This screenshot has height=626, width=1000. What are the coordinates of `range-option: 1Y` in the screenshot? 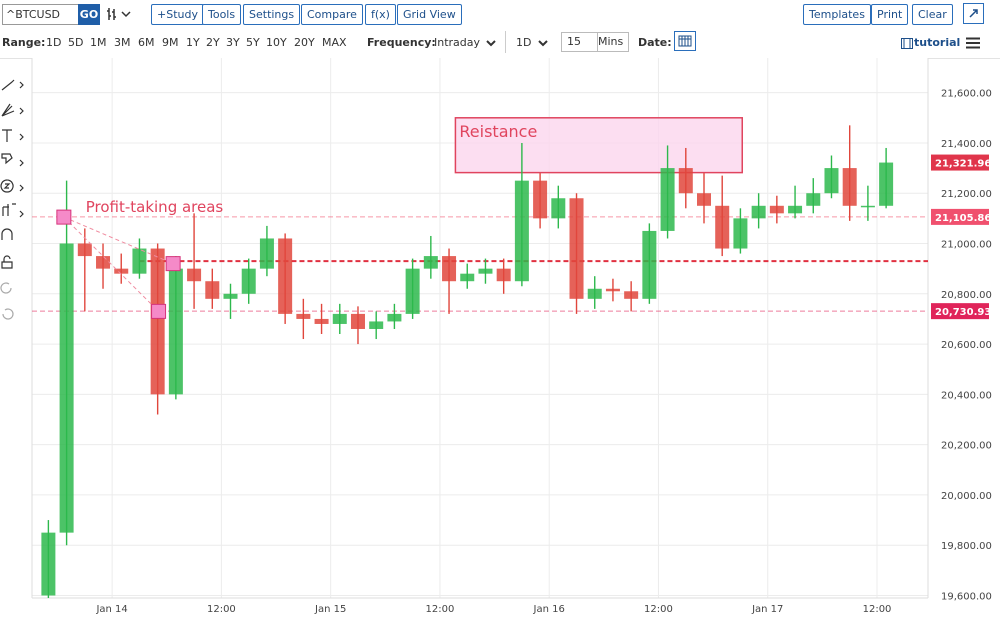 It's located at (193, 42).